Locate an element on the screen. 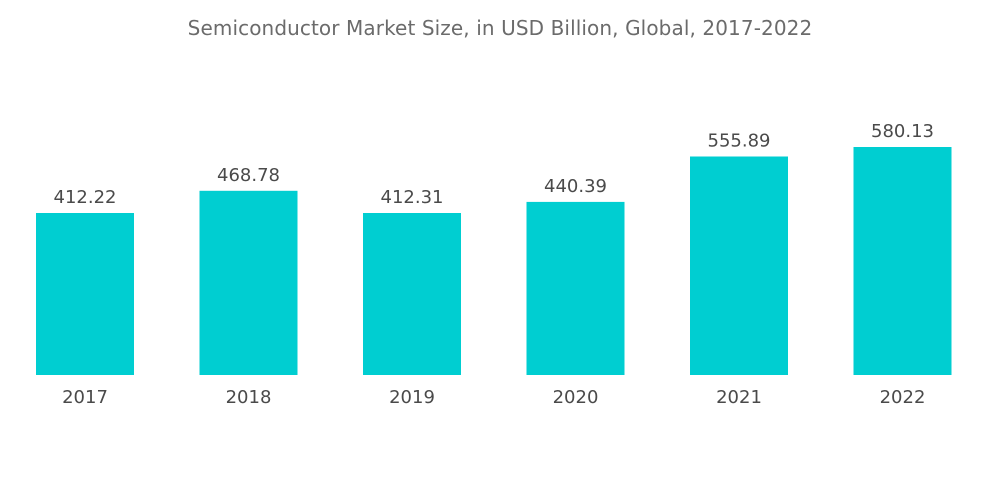 The width and height of the screenshot is (1000, 504). x-tick-label-2018: 2018 is located at coordinates (249, 397).